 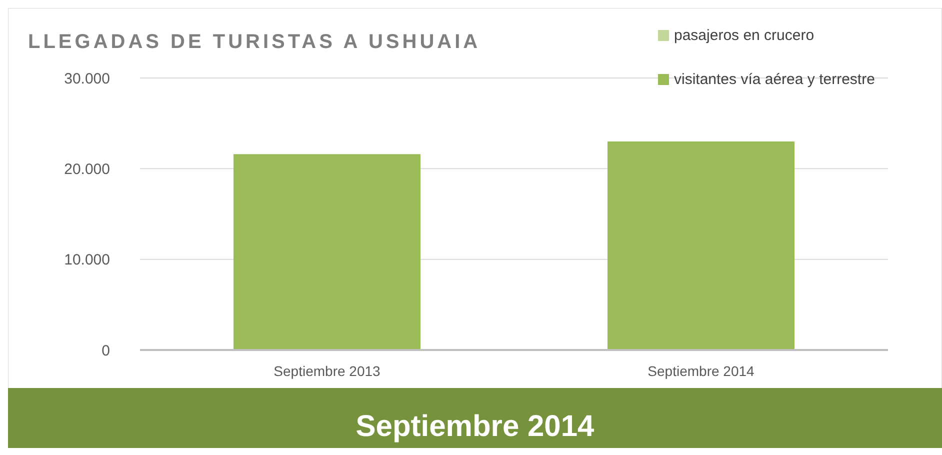 What do you see at coordinates (87, 260) in the screenshot?
I see `y-tick-label: 10.000` at bounding box center [87, 260].